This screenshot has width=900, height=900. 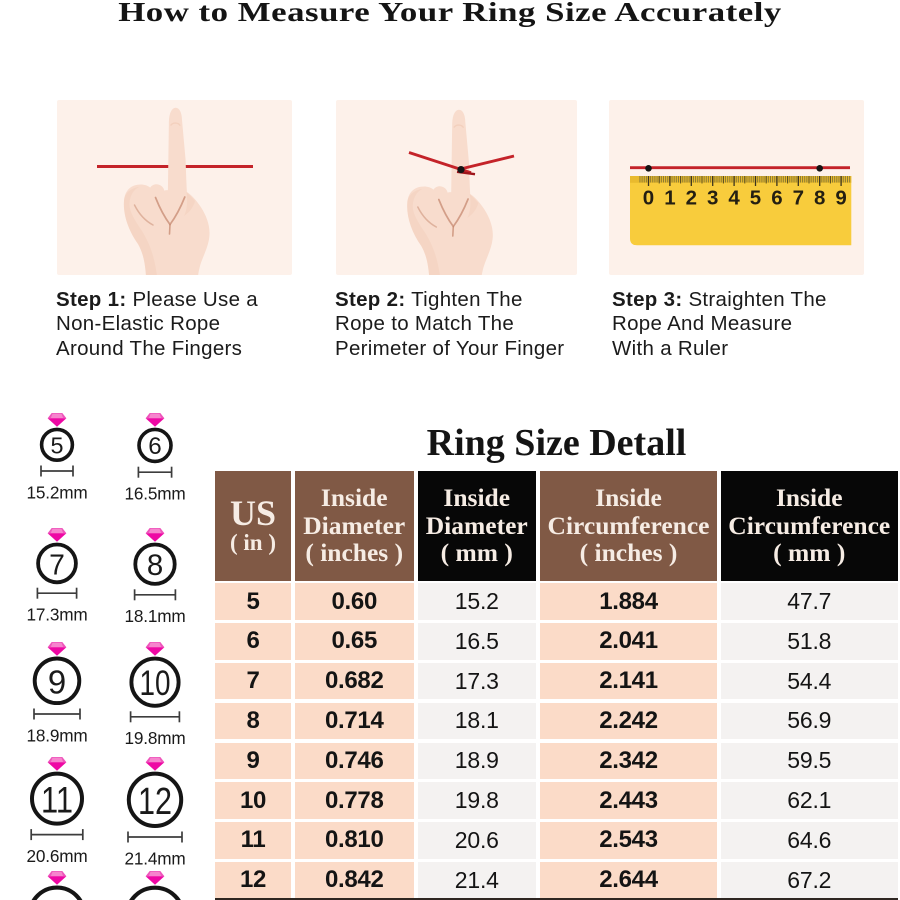 I want to click on svg-text: 10, so click(x=155, y=683).